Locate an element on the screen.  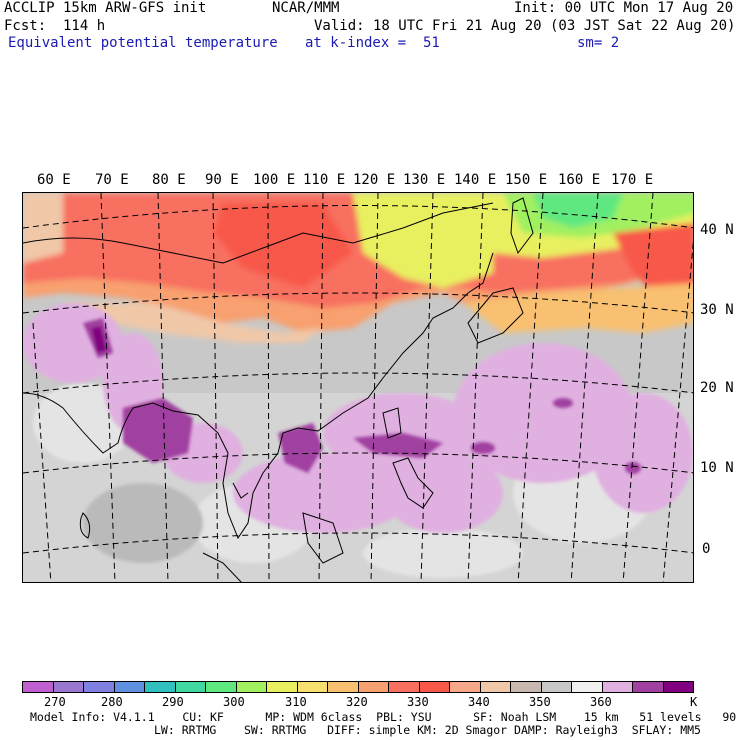
colorbar-tick: 290 is located at coordinates (173, 702).